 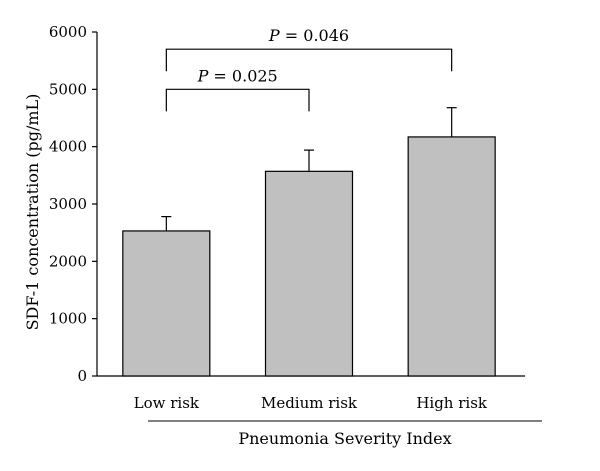 What do you see at coordinates (309, 169) in the screenshot?
I see `error-bars` at bounding box center [309, 169].